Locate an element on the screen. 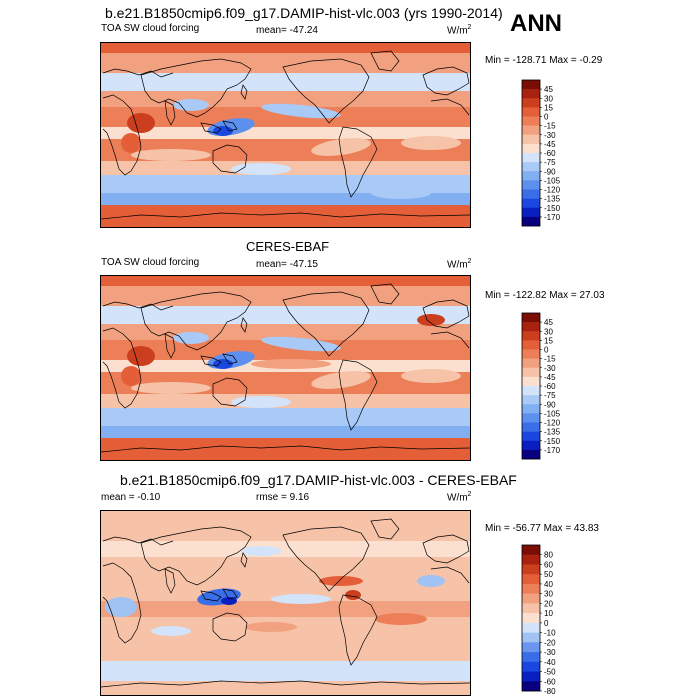 The width and height of the screenshot is (700, 700). colorbar-2-tick-label: -15 is located at coordinates (550, 359).